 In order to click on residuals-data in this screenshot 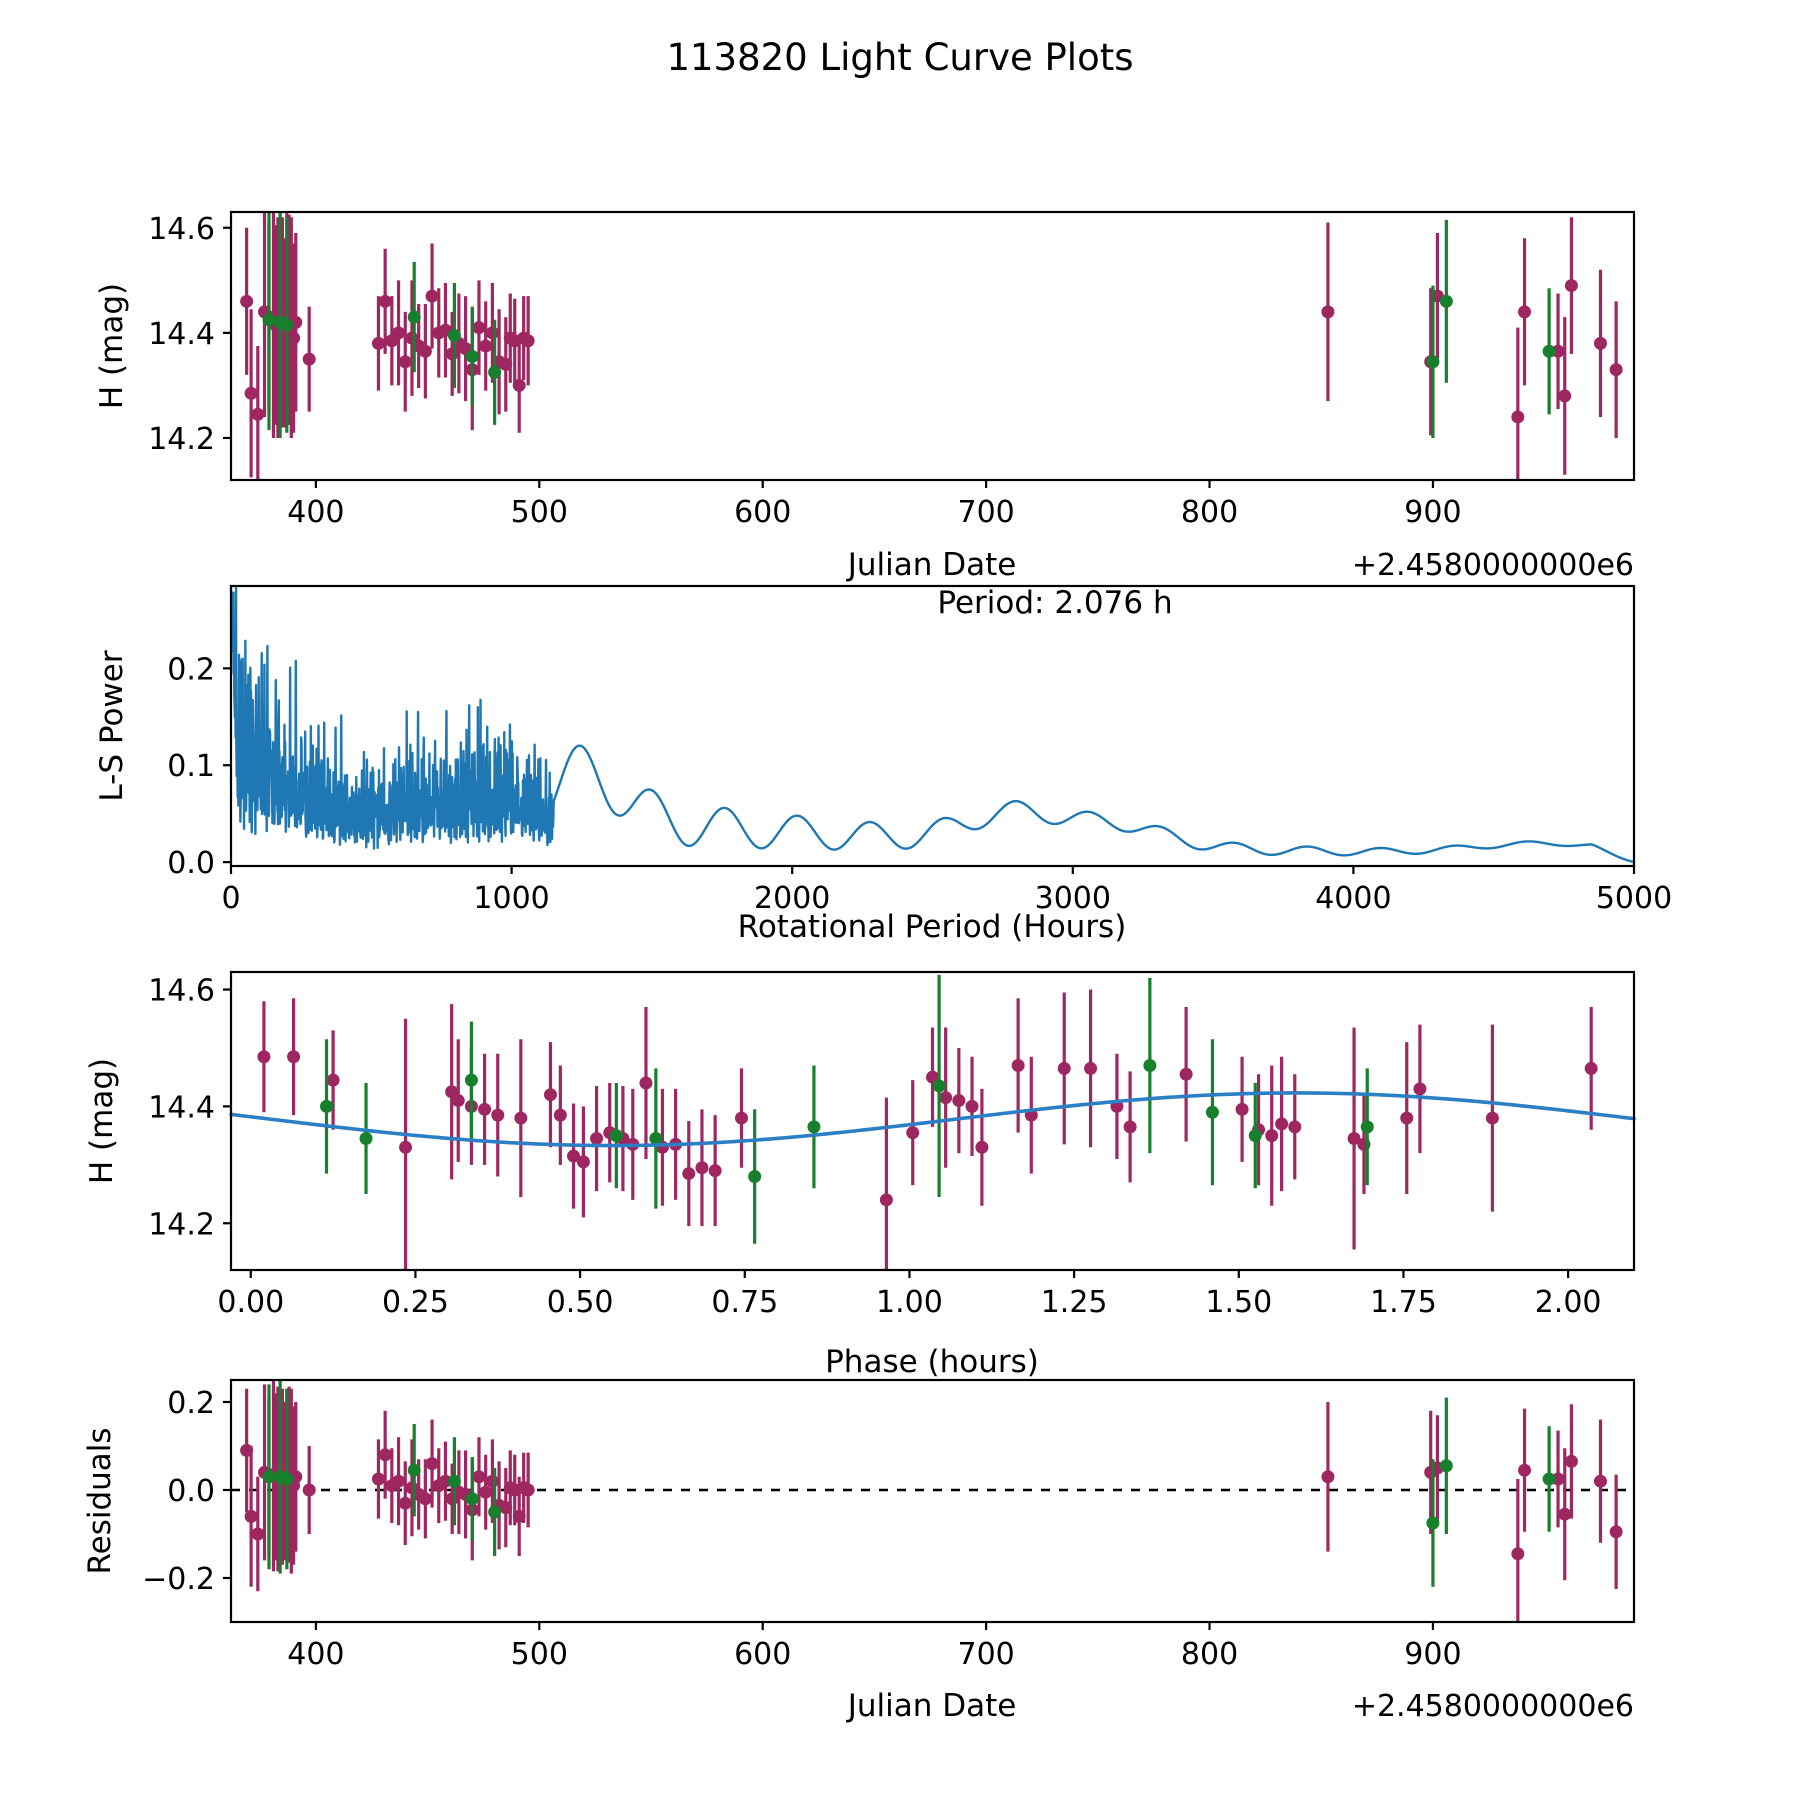, I will do `click(931, 1501)`.